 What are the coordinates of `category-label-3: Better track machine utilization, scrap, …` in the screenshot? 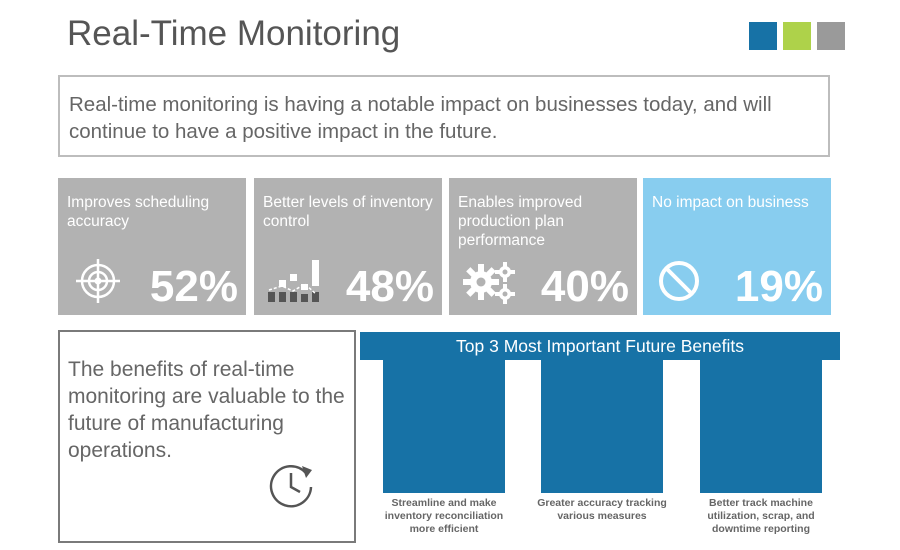 It's located at (760, 516).